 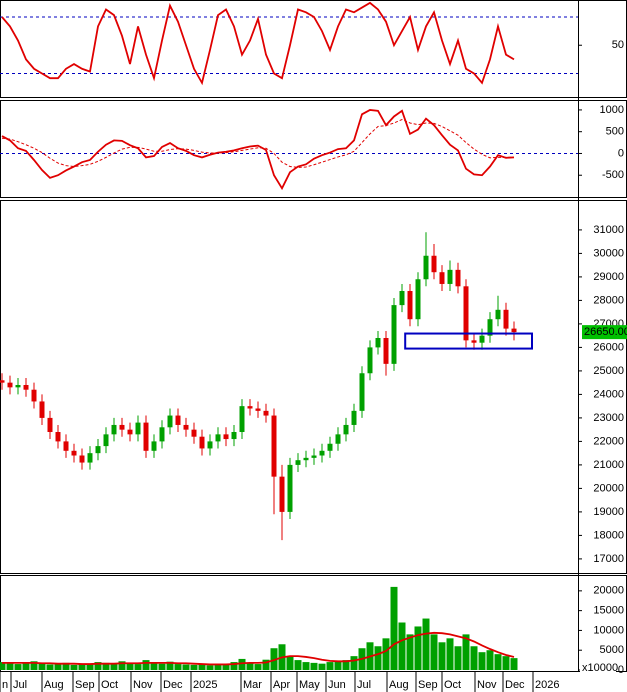 I want to click on x-tick-label: Sep, so click(x=428, y=685).